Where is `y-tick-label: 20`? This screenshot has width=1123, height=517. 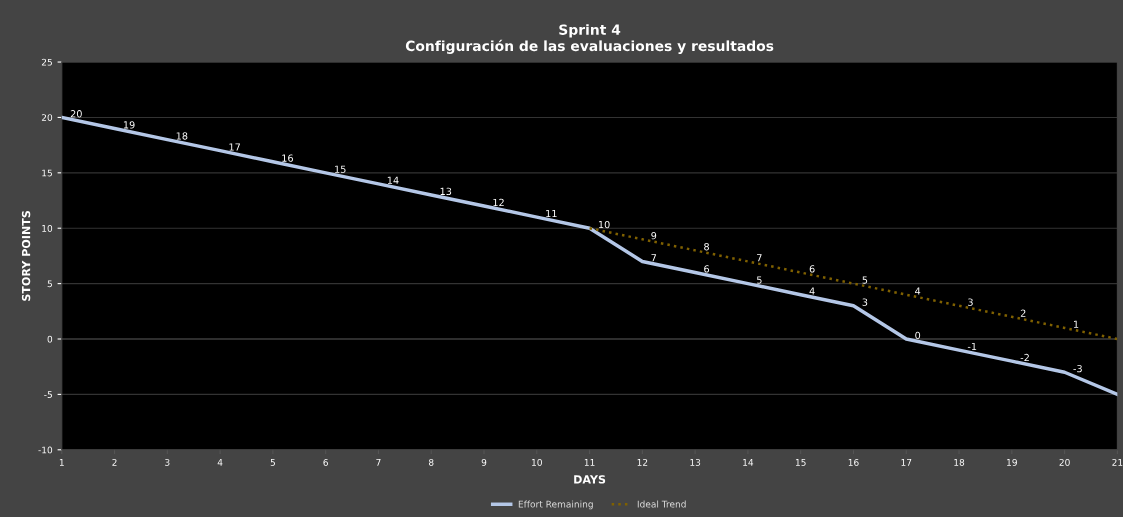
y-tick-label: 20 is located at coordinates (47, 117).